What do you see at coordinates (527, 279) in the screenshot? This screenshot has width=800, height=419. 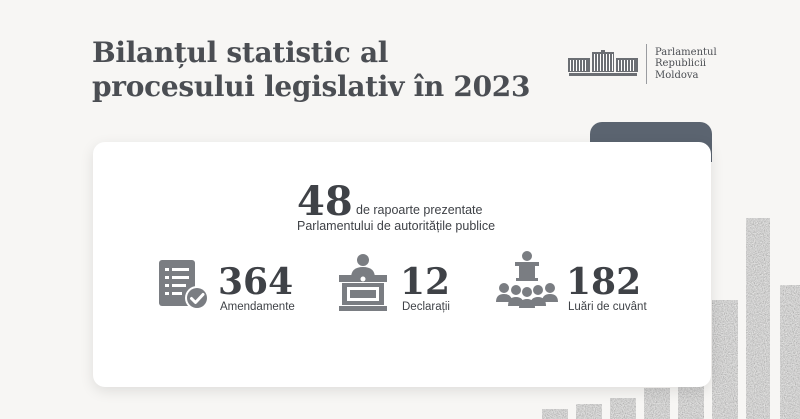 I see `audience-icon` at bounding box center [527, 279].